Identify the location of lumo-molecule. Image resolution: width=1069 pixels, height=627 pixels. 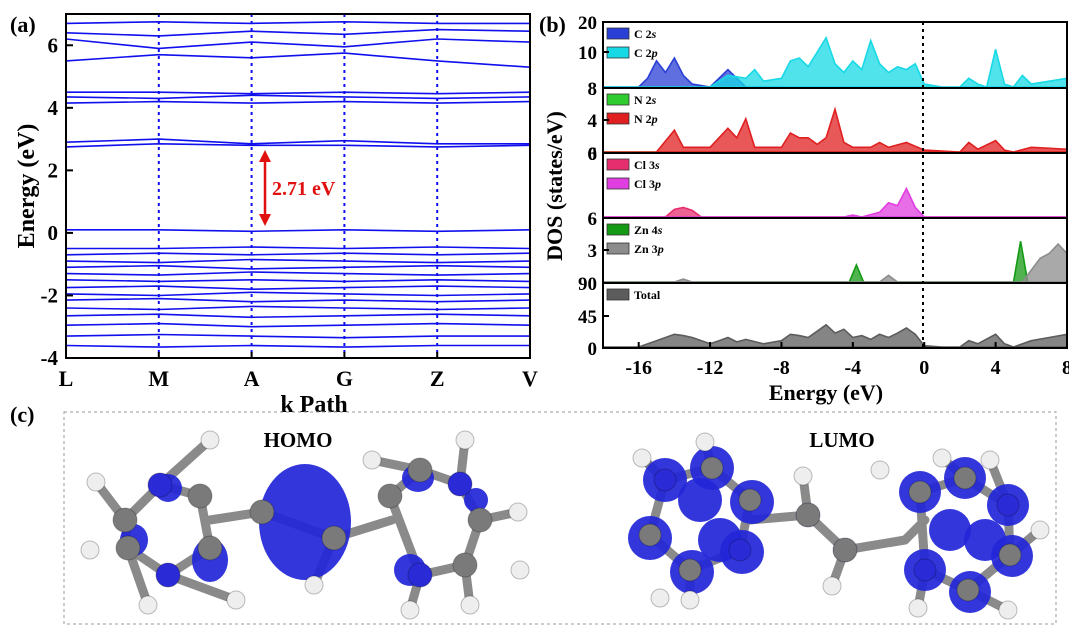
(839, 526).